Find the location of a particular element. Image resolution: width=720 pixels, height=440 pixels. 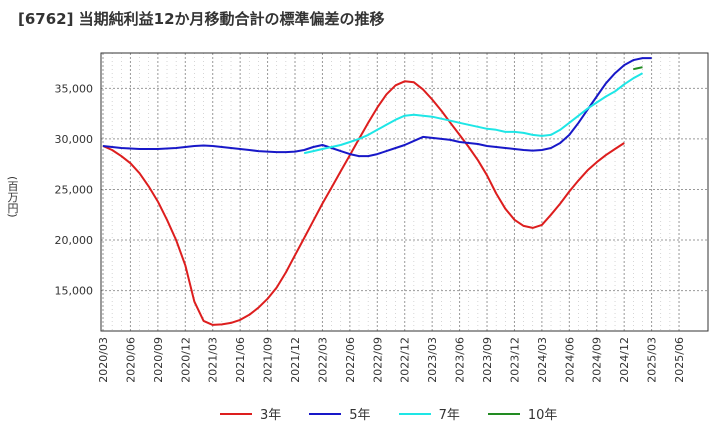

x-tick-label: 2025/06 is located at coordinates (679, 360).